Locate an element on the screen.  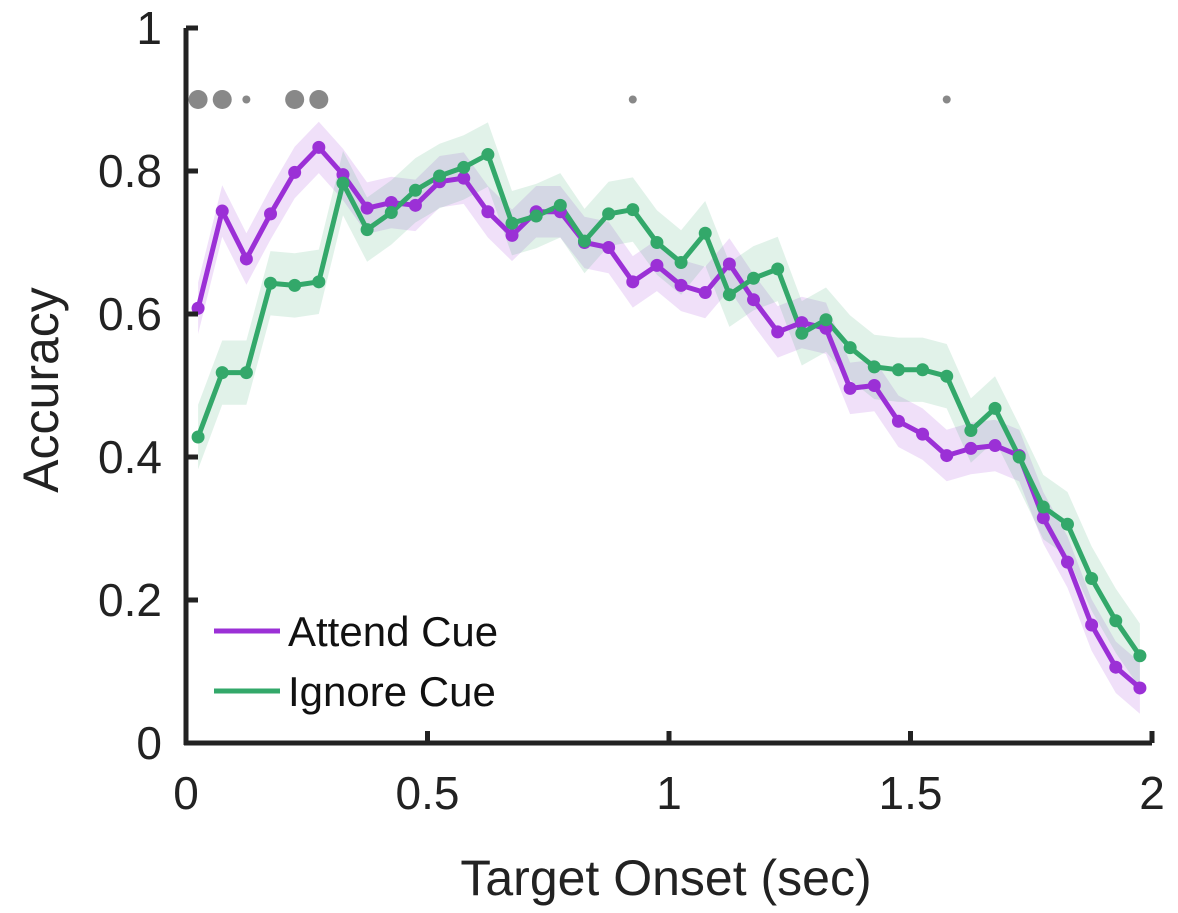
y-axis-title: Accuracy is located at coordinates (41, 390).